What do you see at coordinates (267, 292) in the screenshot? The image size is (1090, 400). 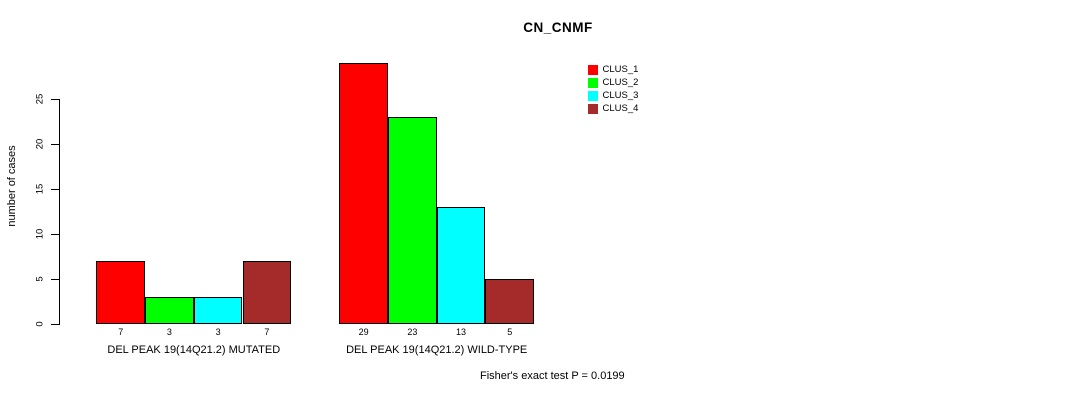 I see `bar-clus_4-group1` at bounding box center [267, 292].